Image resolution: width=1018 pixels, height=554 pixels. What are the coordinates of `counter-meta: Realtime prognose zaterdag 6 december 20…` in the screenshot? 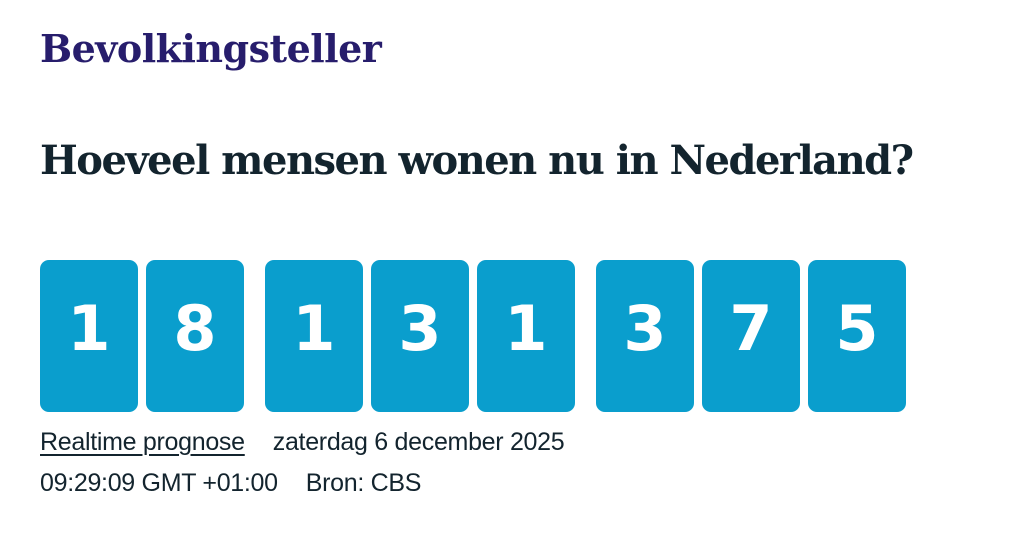 It's located at (509, 462).